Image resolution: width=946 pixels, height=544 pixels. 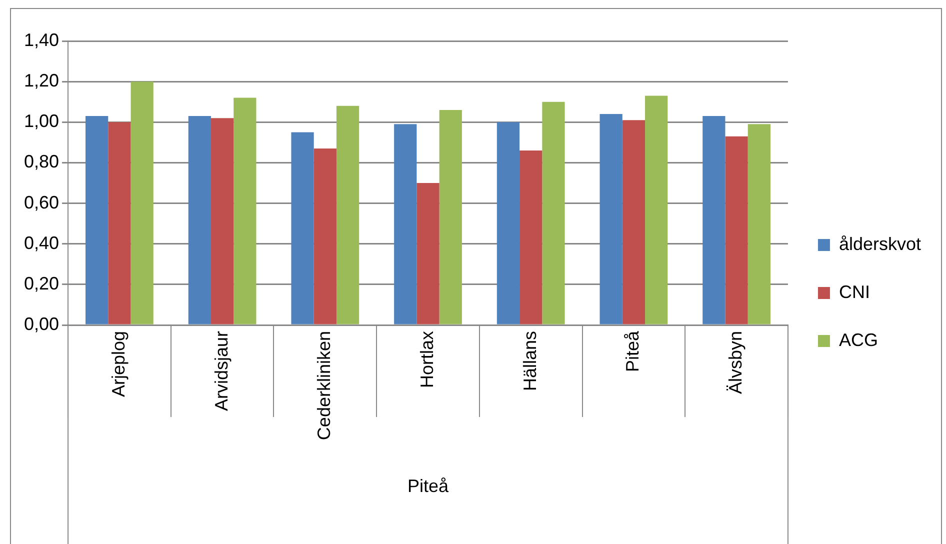 What do you see at coordinates (858, 340) in the screenshot?
I see `legend-label: ACG` at bounding box center [858, 340].